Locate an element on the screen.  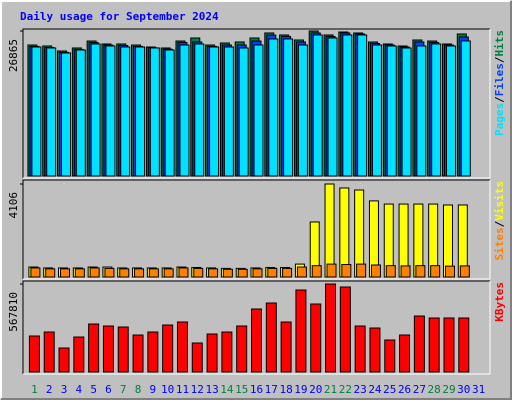
legend-entry: Visits is located at coordinates (499, 201).